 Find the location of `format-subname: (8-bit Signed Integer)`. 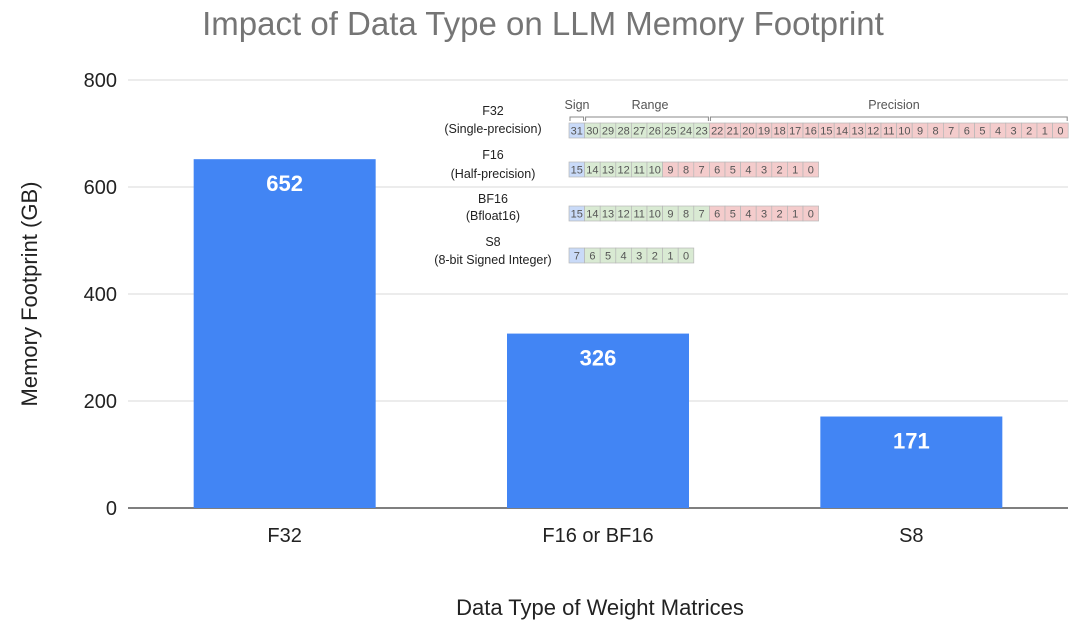

format-subname: (8-bit Signed Integer) is located at coordinates (492, 260).